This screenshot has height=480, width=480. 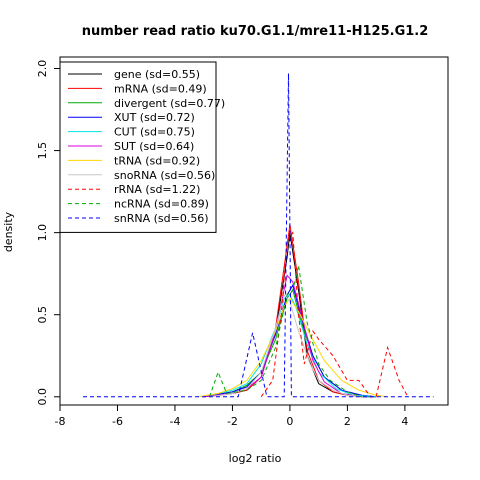 I want to click on legend-label: divergent (sd=0.77), so click(x=169, y=103).